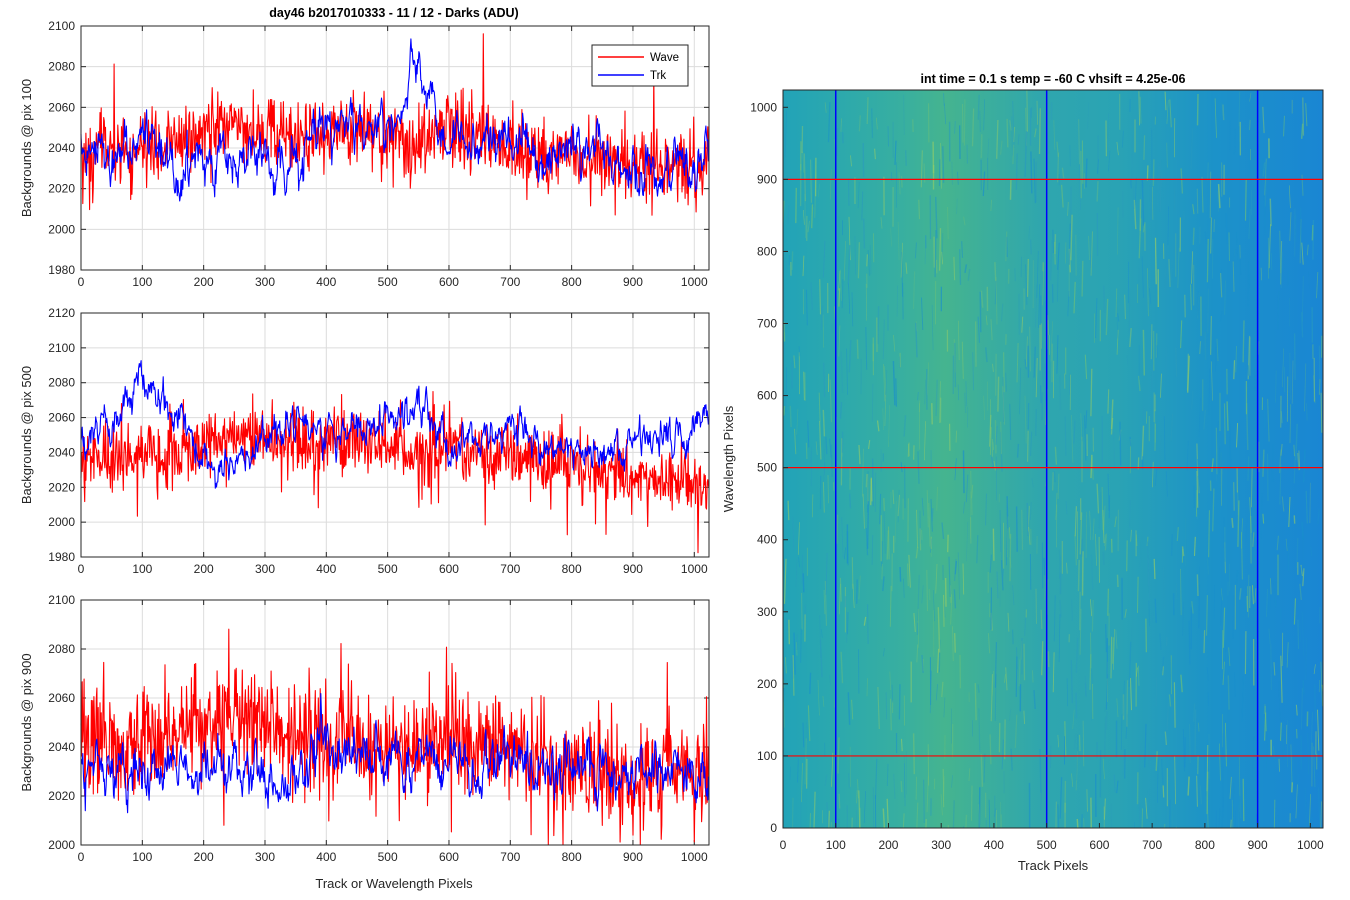 Image resolution: width=1350 pixels, height=900 pixels. What do you see at coordinates (61, 722) in the screenshot?
I see `y-tick-labels: 2000 2020 2040 2060 2080 2100` at bounding box center [61, 722].